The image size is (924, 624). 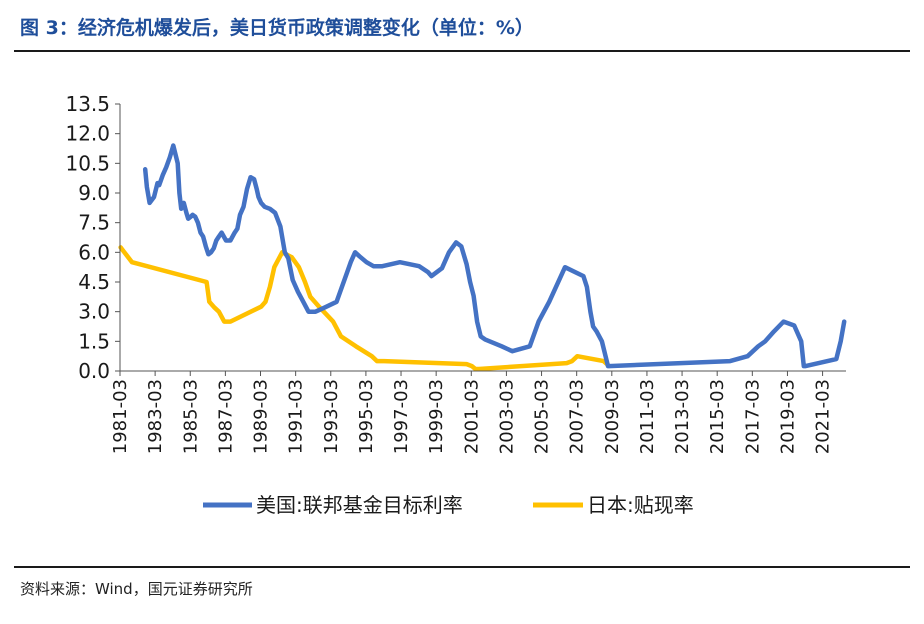 I want to click on y-tick-label: 13.5, so click(x=87, y=104).